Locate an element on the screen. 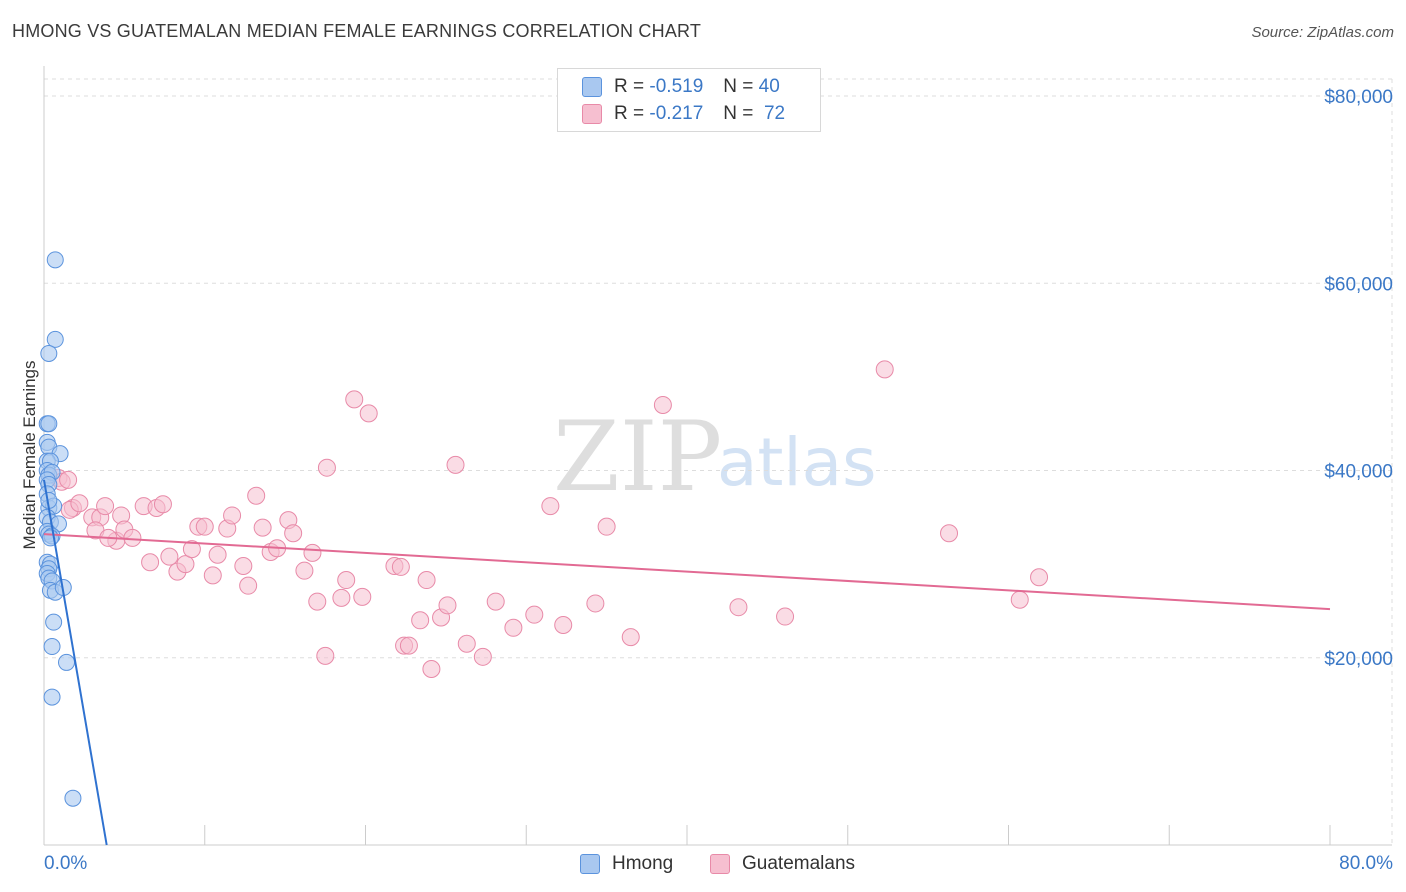 The image size is (1406, 892). bottom-legend-guatemalans: Guatemalans is located at coordinates (782, 864).